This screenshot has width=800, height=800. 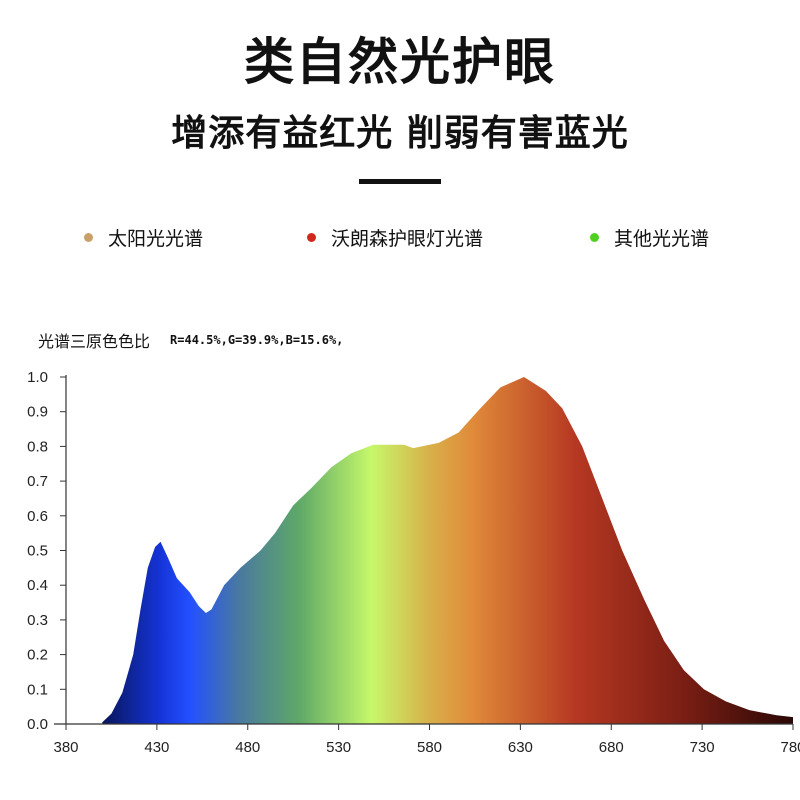 What do you see at coordinates (400, 181) in the screenshot?
I see `divider` at bounding box center [400, 181].